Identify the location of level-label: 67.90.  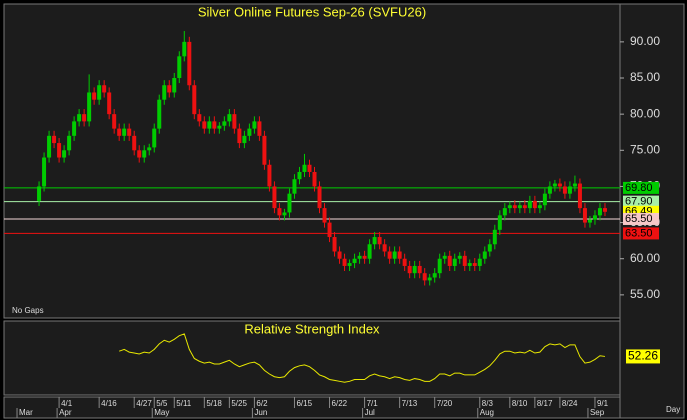
(639, 202).